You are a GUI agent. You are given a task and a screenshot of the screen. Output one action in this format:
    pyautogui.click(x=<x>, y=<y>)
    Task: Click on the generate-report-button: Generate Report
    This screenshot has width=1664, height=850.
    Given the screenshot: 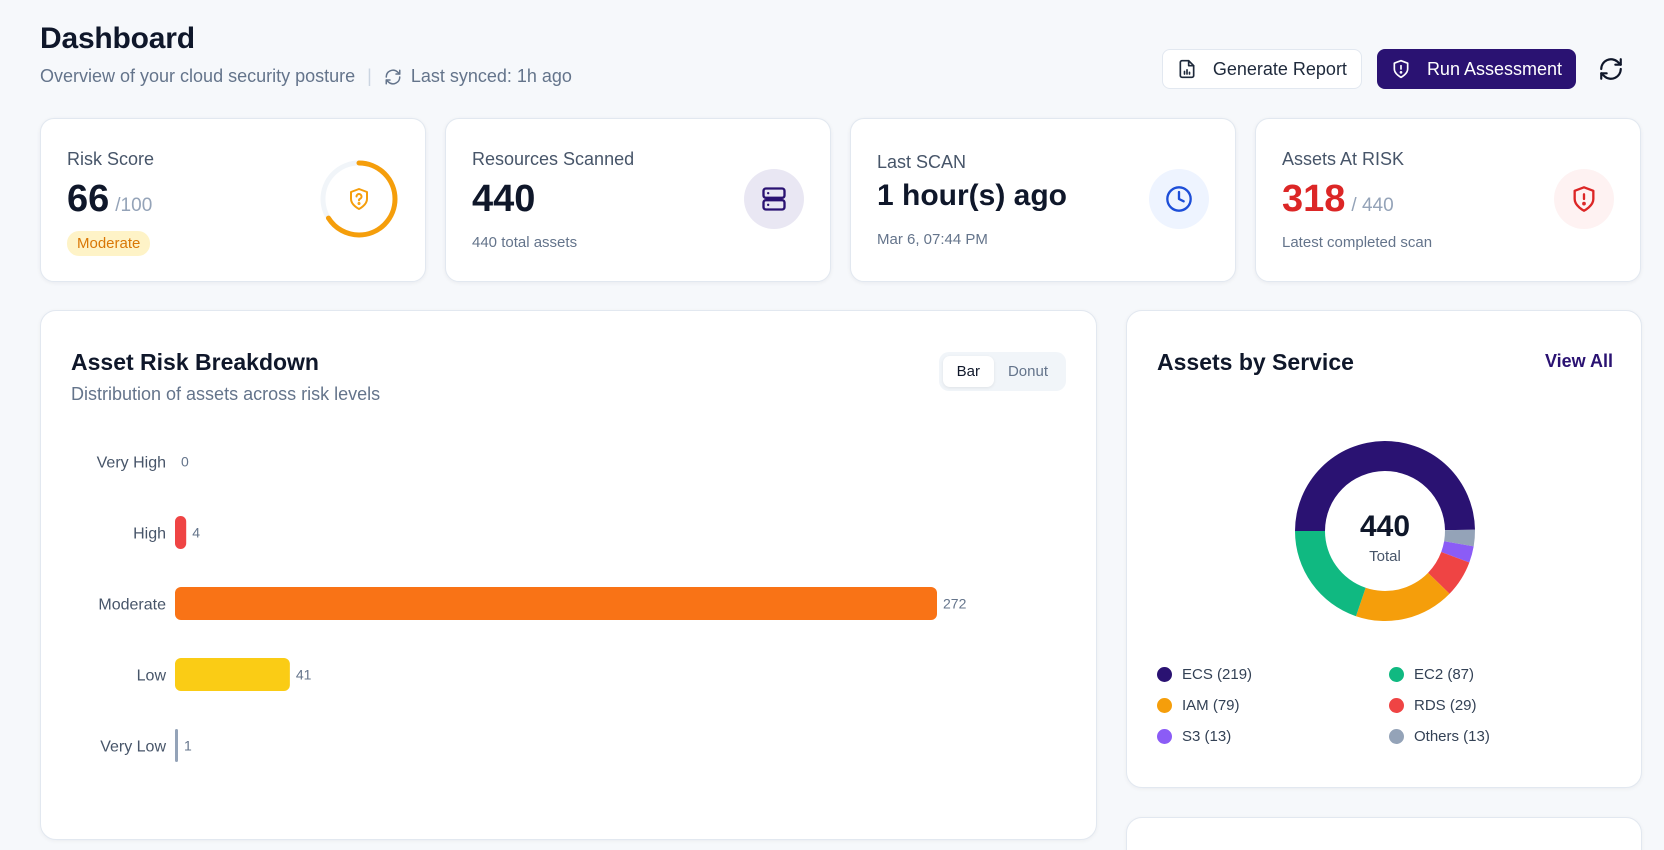 What is the action you would take?
    pyautogui.click(x=1261, y=69)
    